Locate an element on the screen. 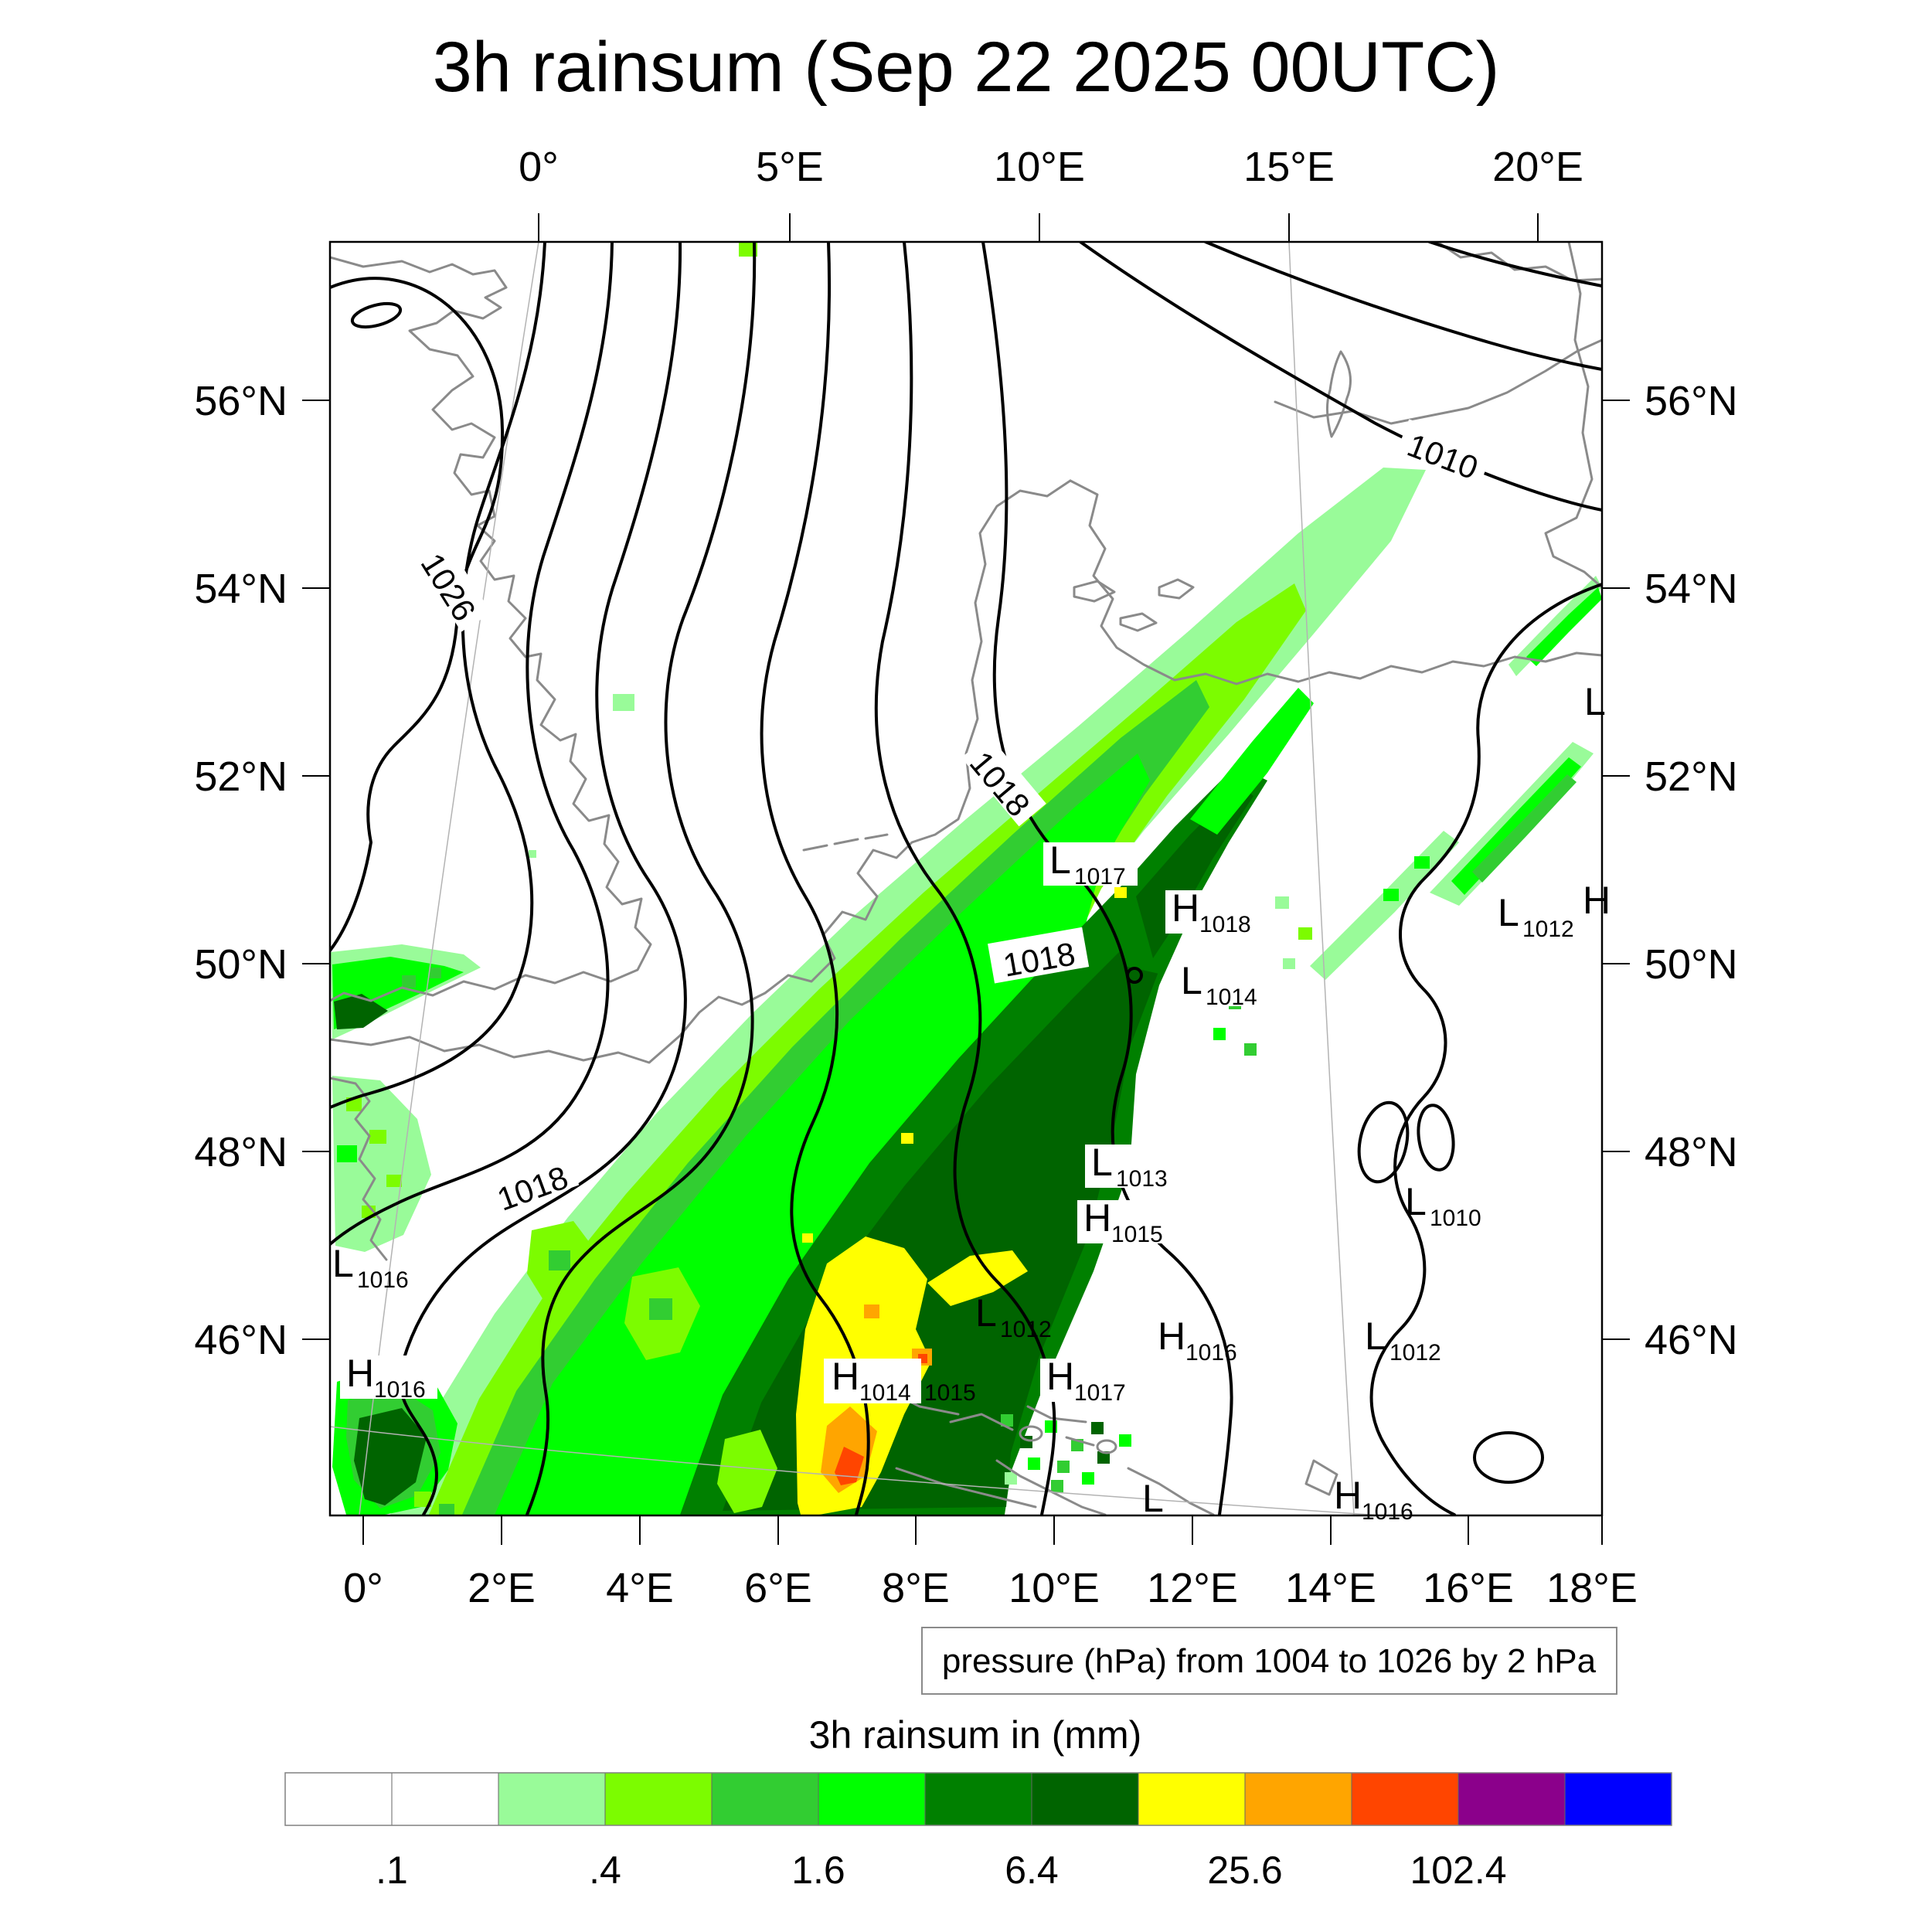  colorbar-tick-label: 6.4 is located at coordinates (1032, 1870).